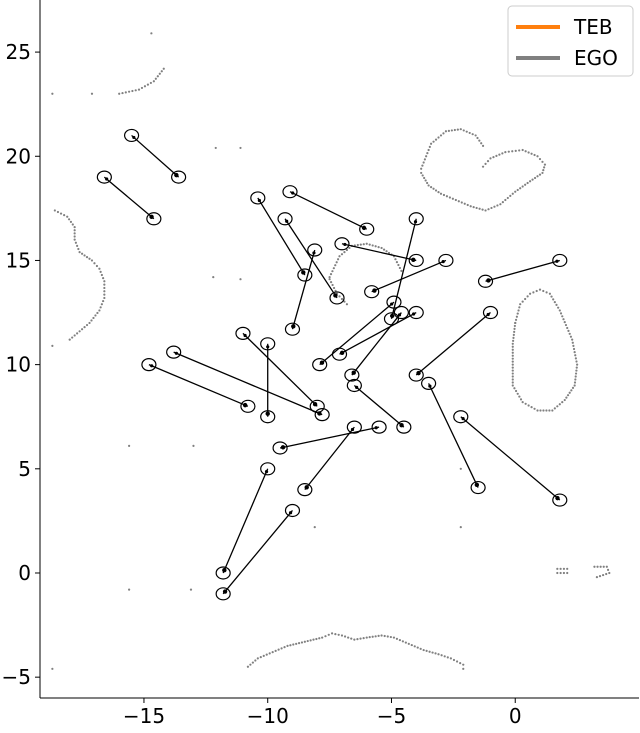  I want to click on trajectory-line, so click(453, 344).